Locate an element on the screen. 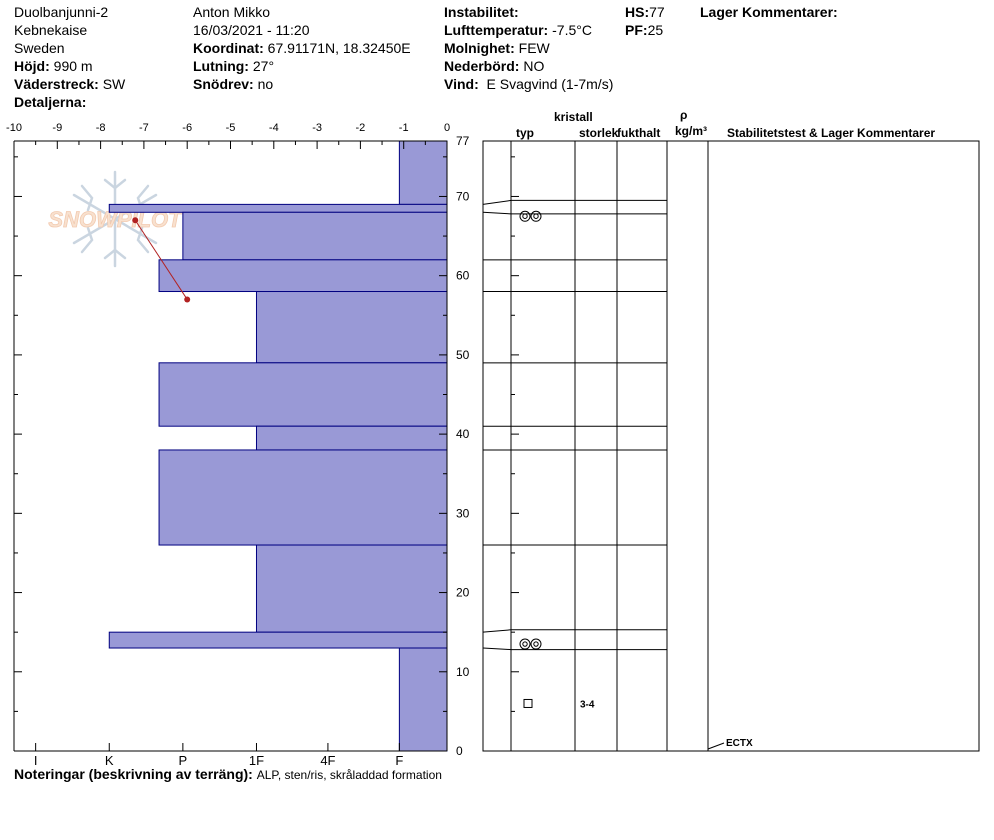  depth-tick-label: 10 is located at coordinates (463, 672).